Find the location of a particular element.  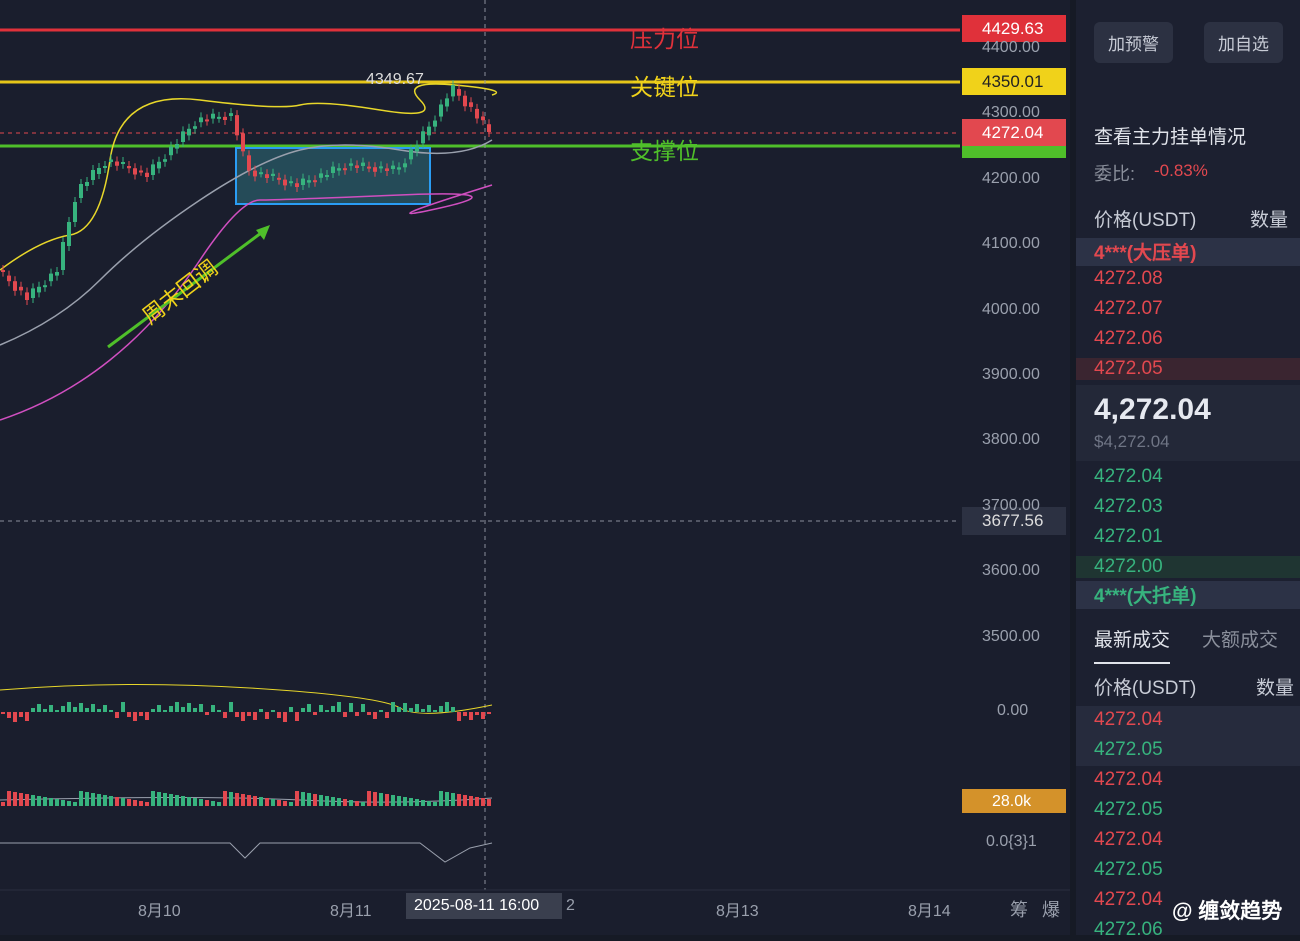

level-label: 压力位 is located at coordinates (664, 39).